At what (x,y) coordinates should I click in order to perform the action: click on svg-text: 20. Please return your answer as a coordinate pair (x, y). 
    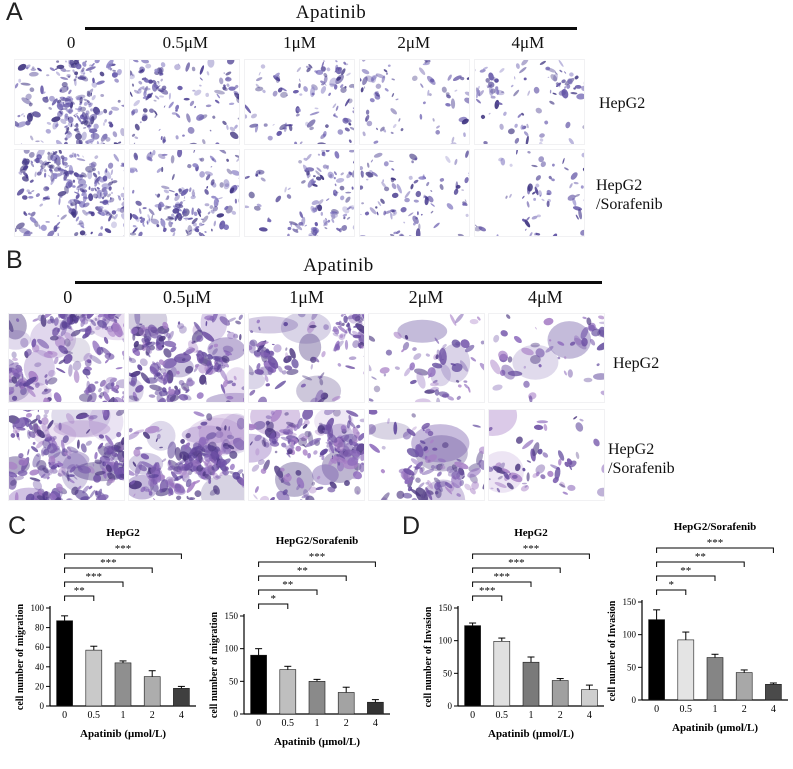
    Looking at the image, I should click on (40, 686).